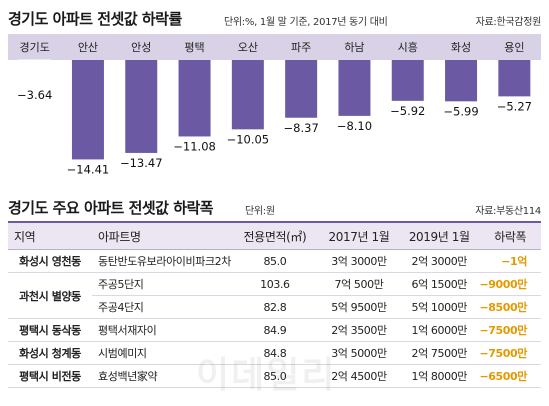 The width and height of the screenshot is (549, 406). I want to click on cell-drop: −9000만, so click(510, 284).